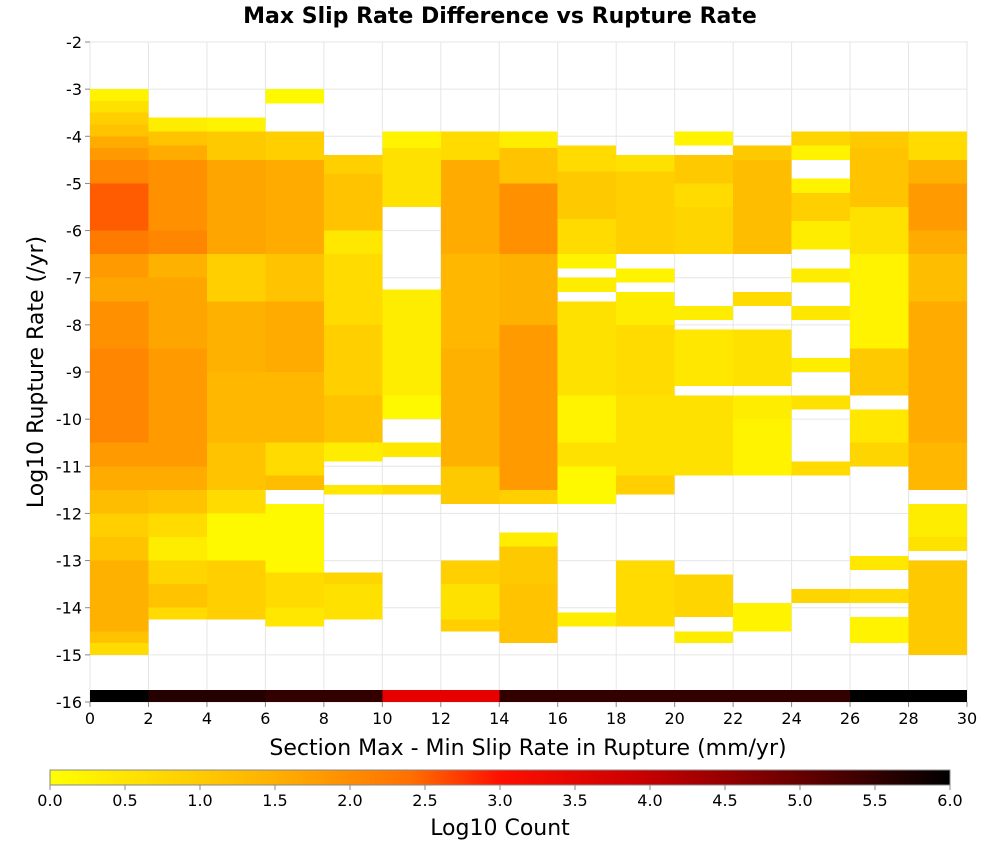  What do you see at coordinates (949, 800) in the screenshot?
I see `colorbar-tick-label: 6.0` at bounding box center [949, 800].